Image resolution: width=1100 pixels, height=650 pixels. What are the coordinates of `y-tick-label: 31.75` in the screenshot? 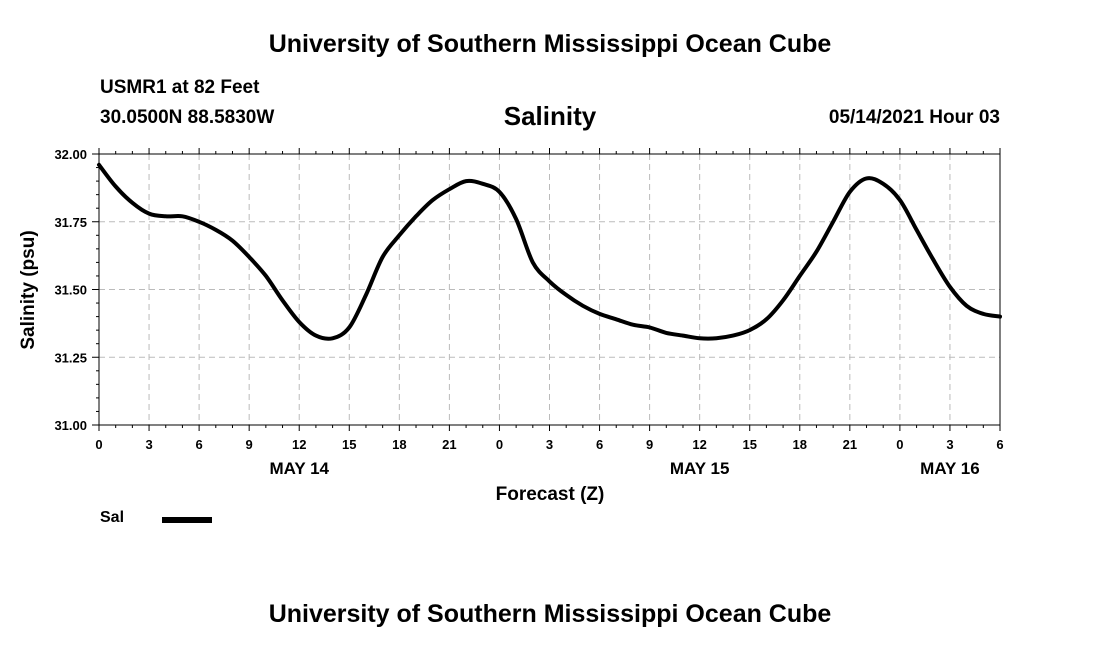 It's located at (70, 222).